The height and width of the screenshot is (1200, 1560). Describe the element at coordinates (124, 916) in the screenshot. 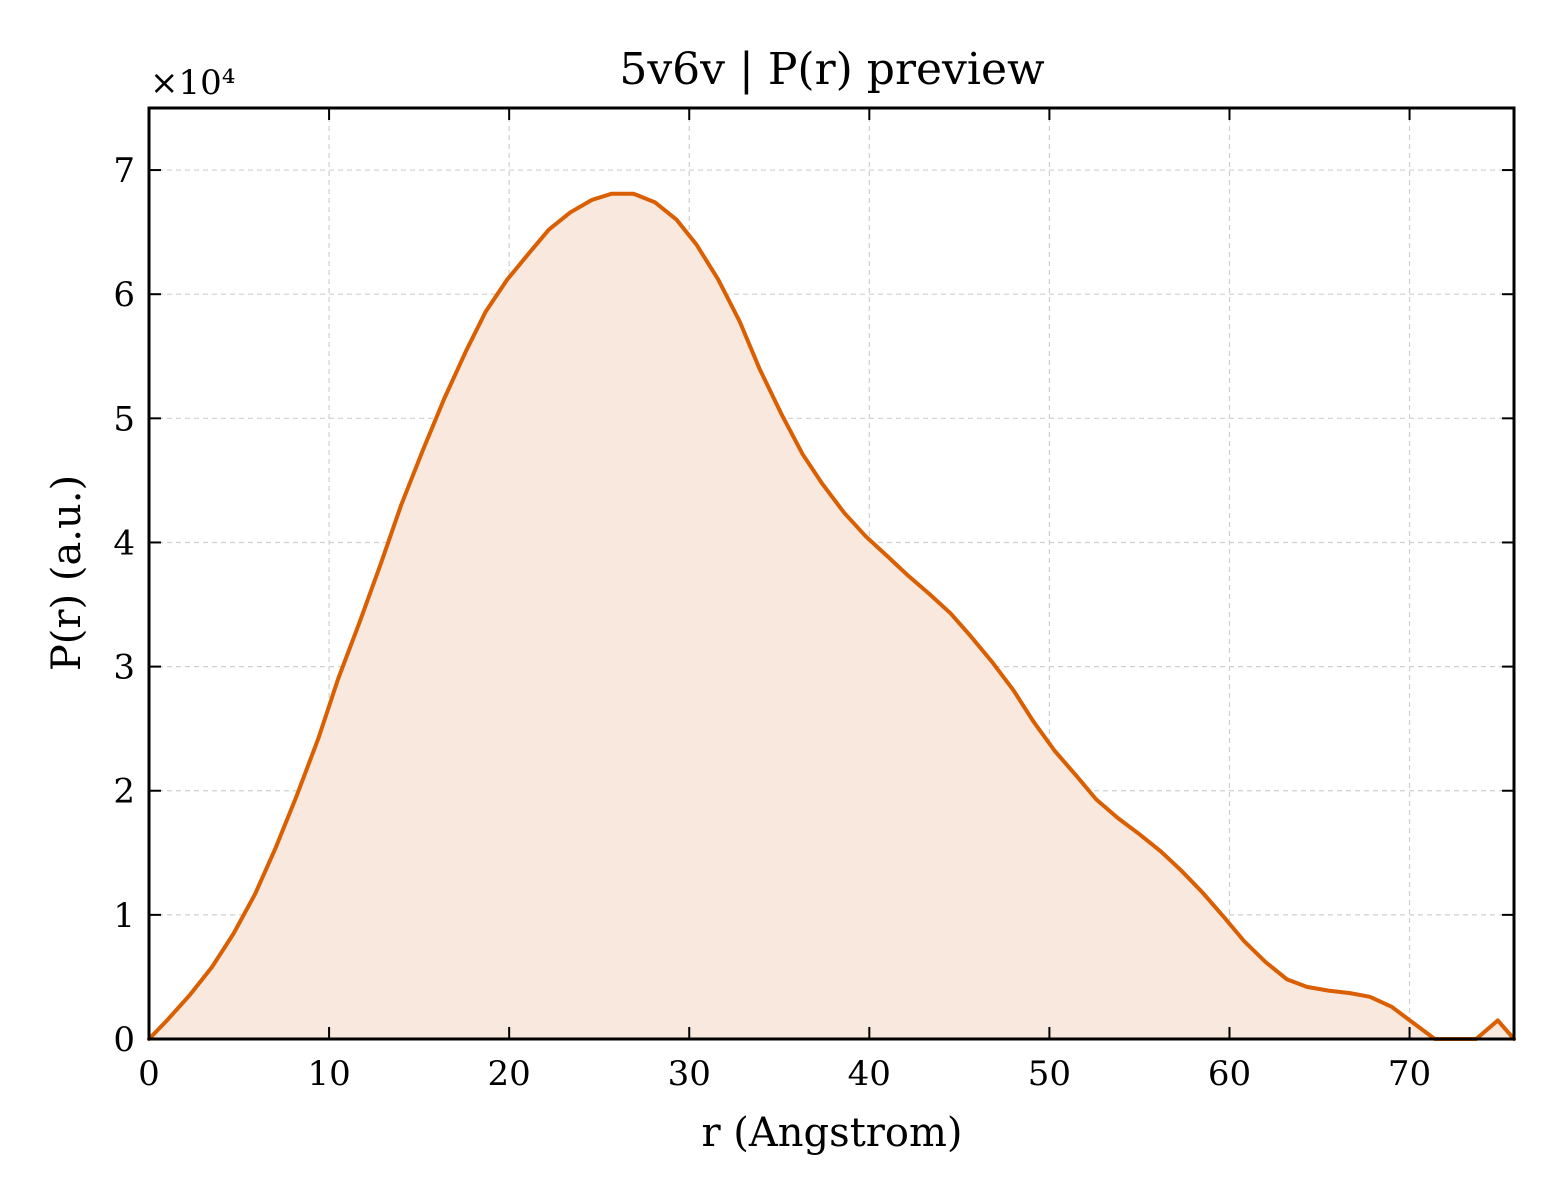

I see `y-tick-label: 1` at that location.